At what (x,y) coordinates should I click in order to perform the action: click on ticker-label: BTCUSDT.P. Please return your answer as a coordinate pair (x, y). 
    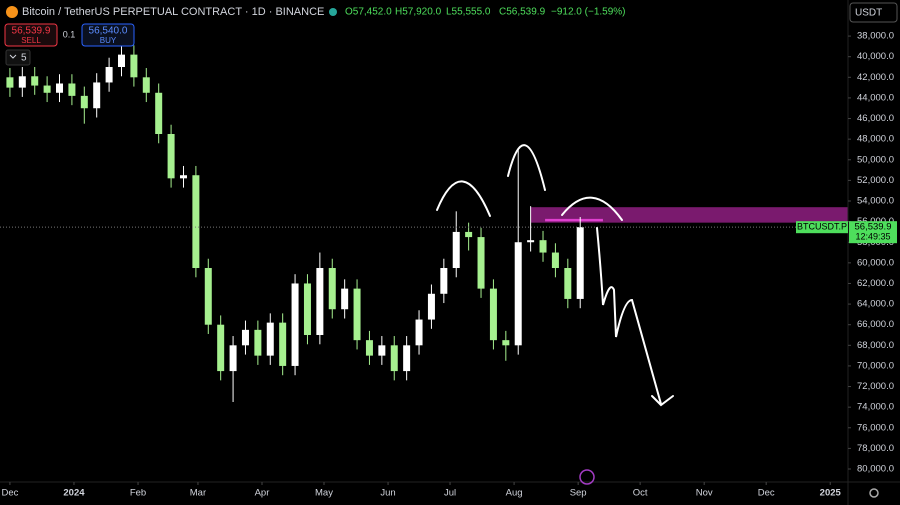
    Looking at the image, I should click on (822, 227).